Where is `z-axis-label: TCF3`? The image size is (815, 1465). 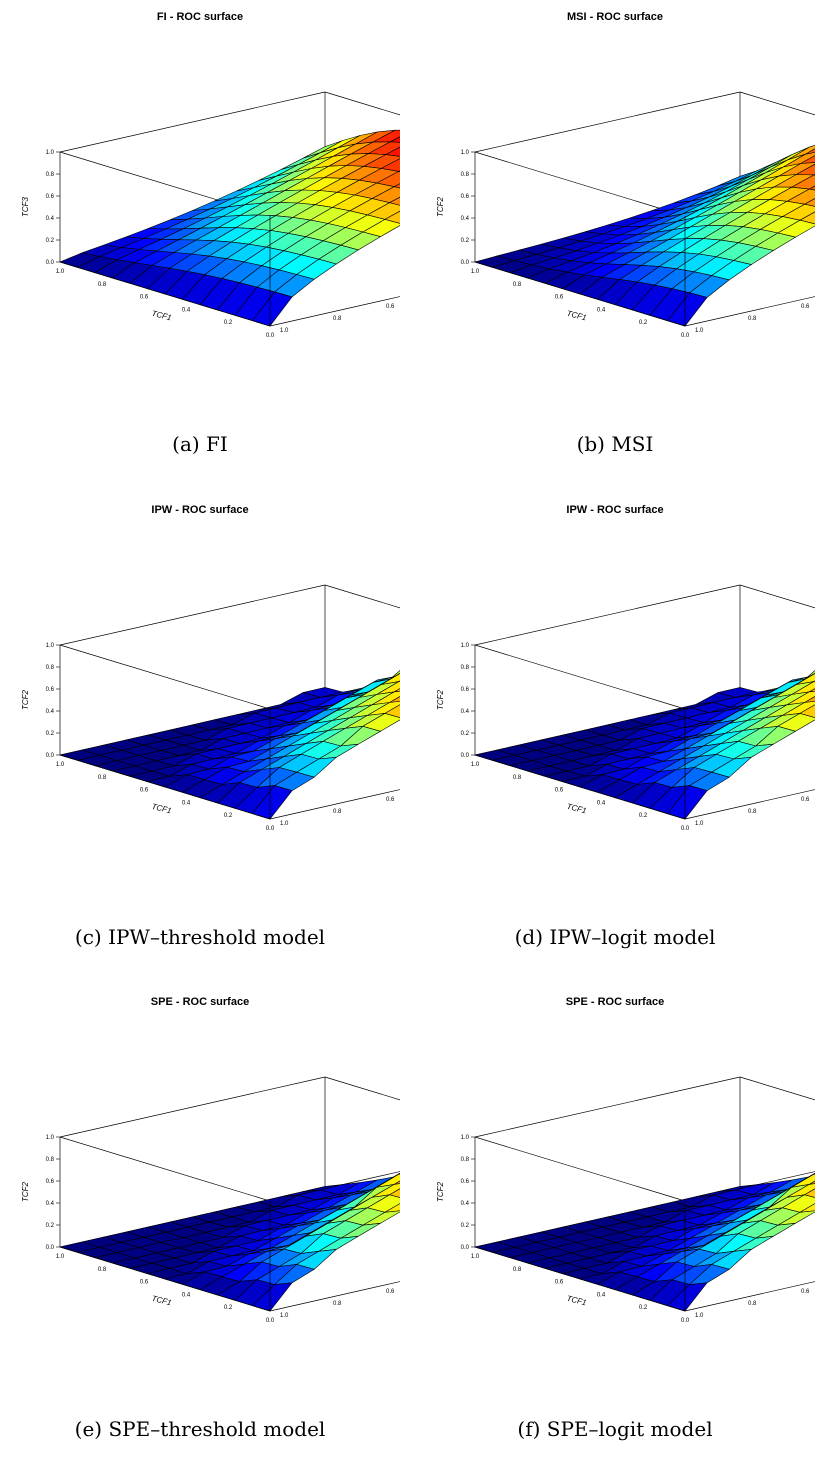 z-axis-label: TCF3 is located at coordinates (25, 206).